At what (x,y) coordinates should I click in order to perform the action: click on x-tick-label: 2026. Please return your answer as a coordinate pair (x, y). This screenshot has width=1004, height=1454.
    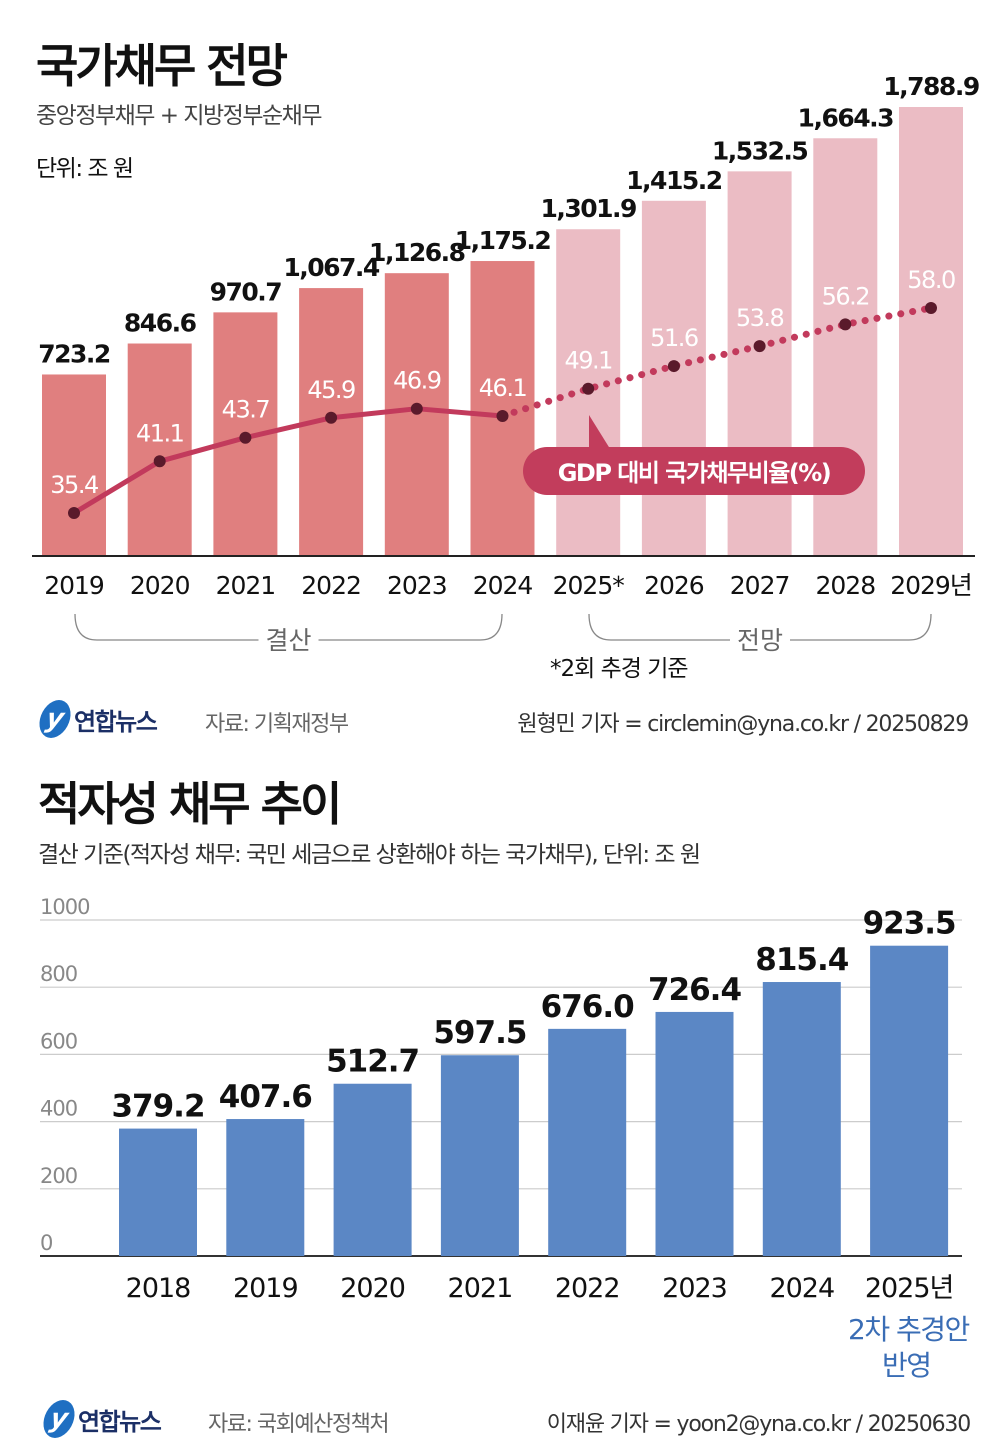
    Looking at the image, I should click on (674, 585).